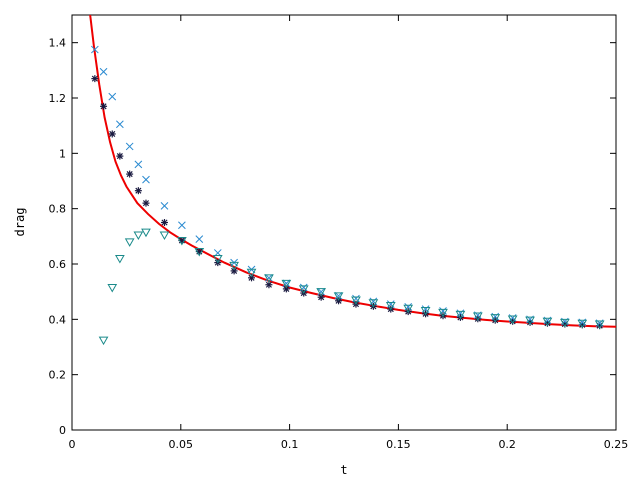 The height and width of the screenshot is (480, 640). I want to click on y-tick-label: 1, so click(62, 153).